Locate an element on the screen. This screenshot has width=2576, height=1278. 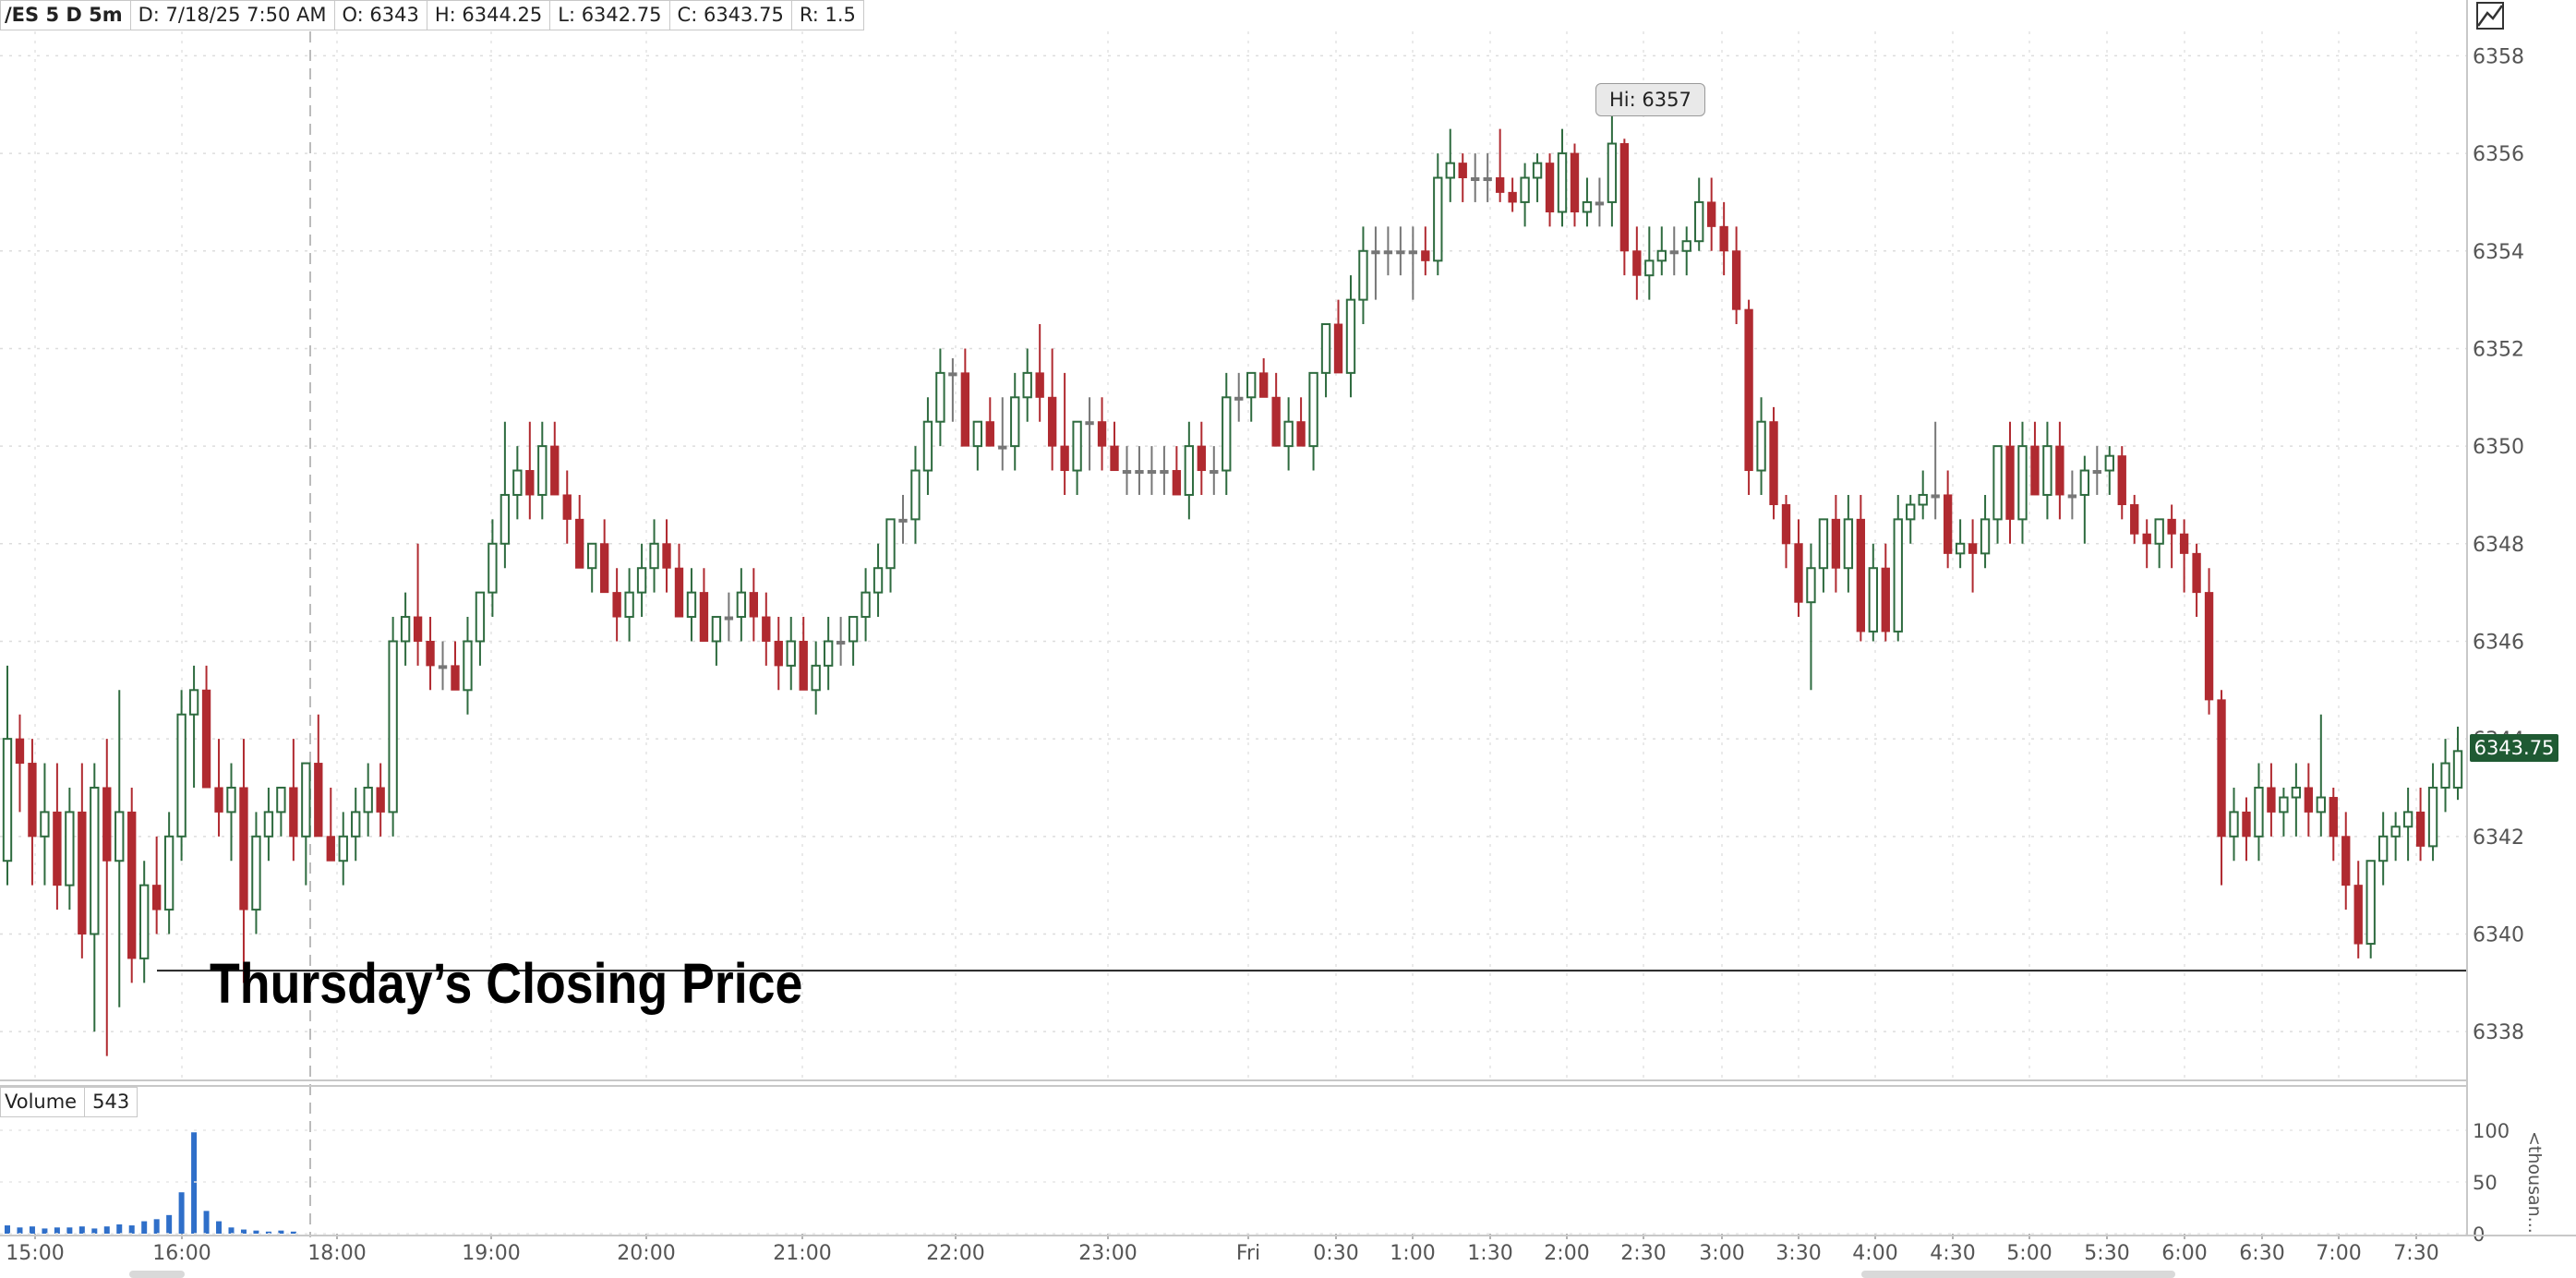
price-tick-label: 6358 is located at coordinates (2498, 57).